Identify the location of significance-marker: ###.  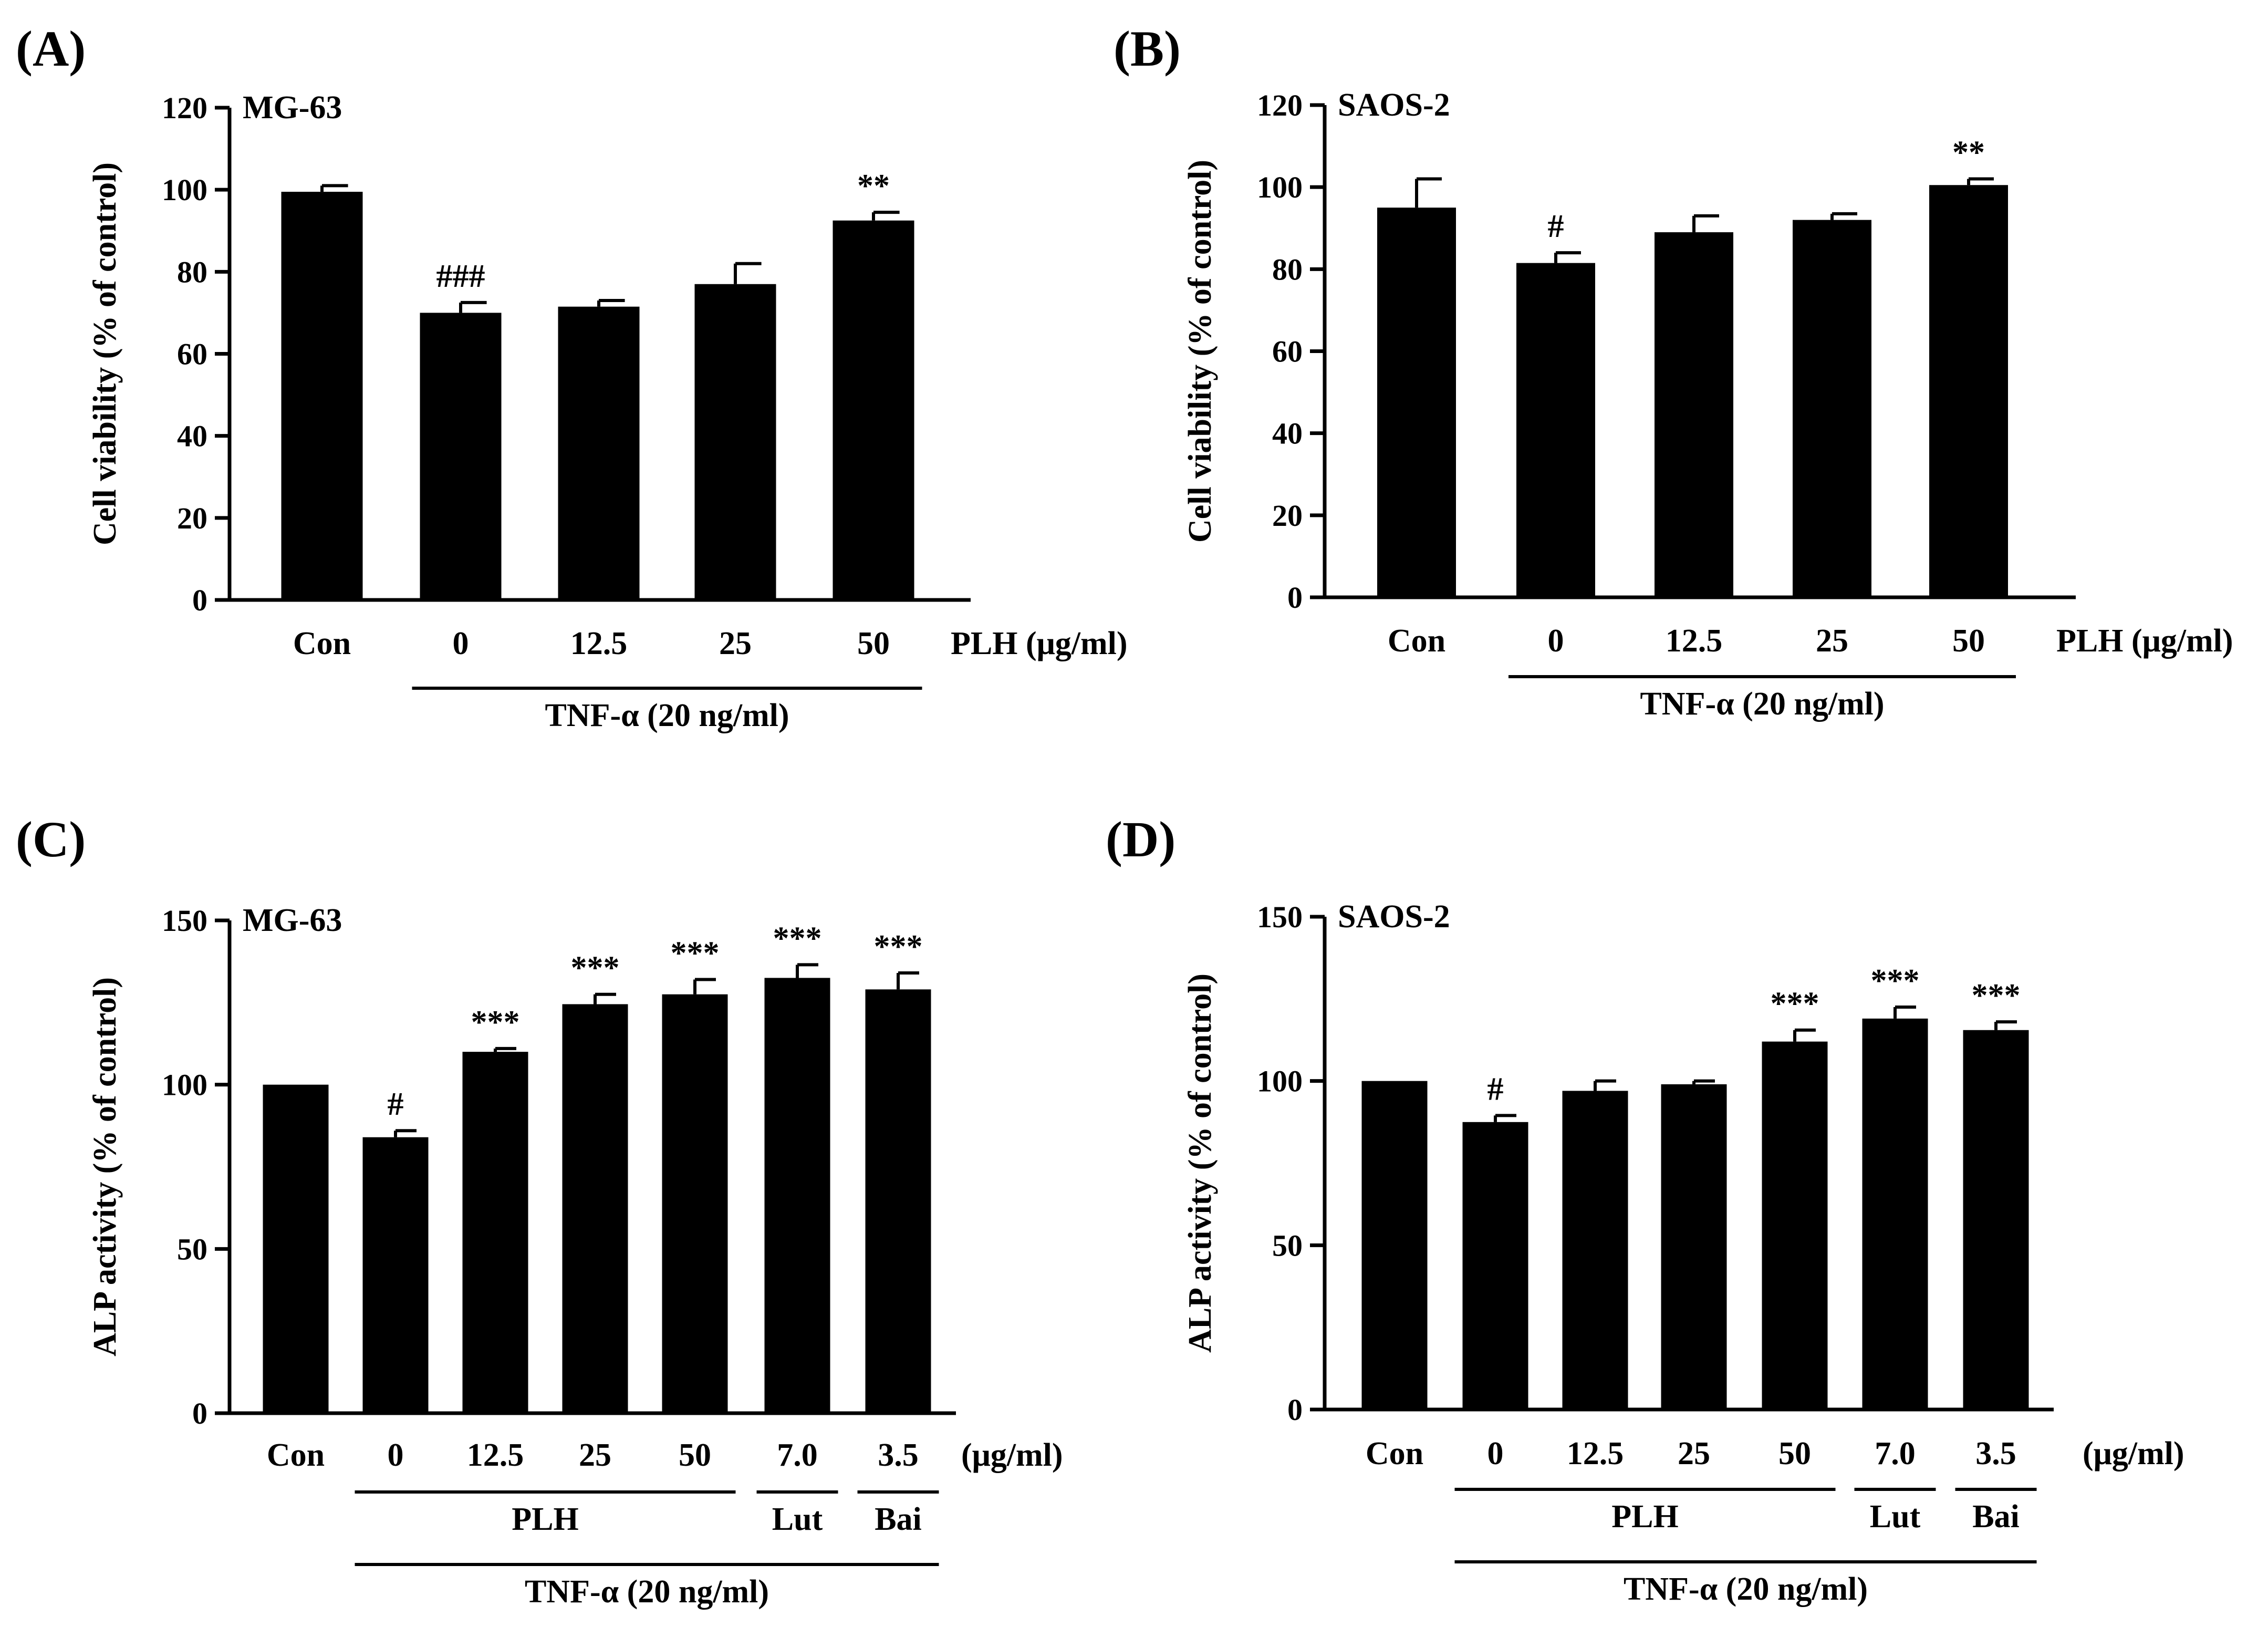
(460, 276).